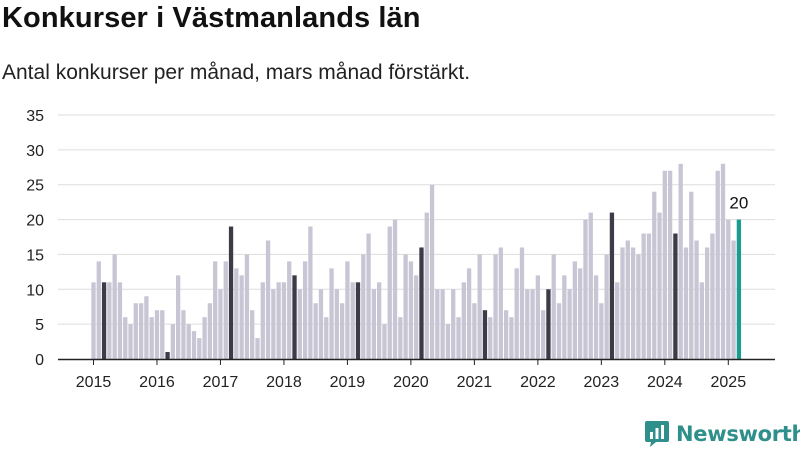 Image resolution: width=800 pixels, height=450 pixels. I want to click on x-tick-label: 2017, so click(221, 382).